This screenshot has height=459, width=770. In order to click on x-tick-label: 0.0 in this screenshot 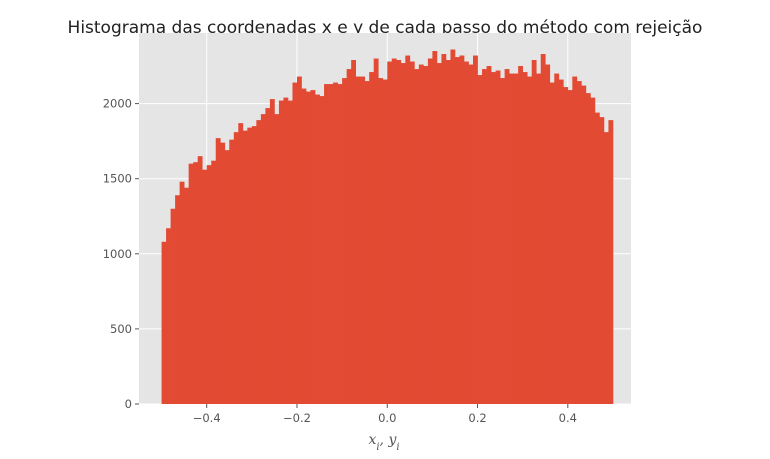, I will do `click(387, 418)`.